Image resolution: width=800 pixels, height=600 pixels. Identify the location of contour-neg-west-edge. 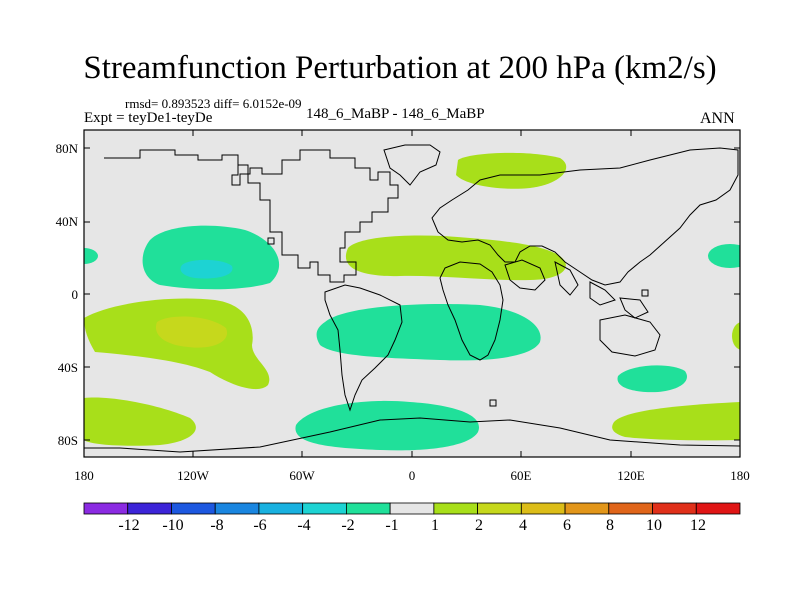
(91, 256).